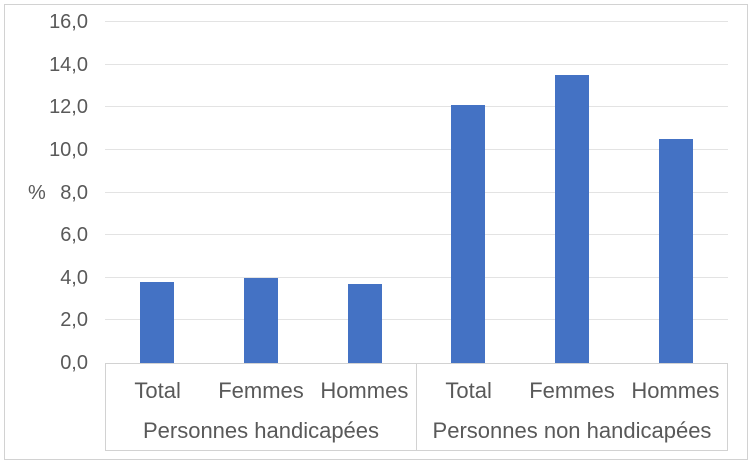 This screenshot has height=464, width=752. I want to click on group-label: Personnes non handicapées, so click(572, 430).